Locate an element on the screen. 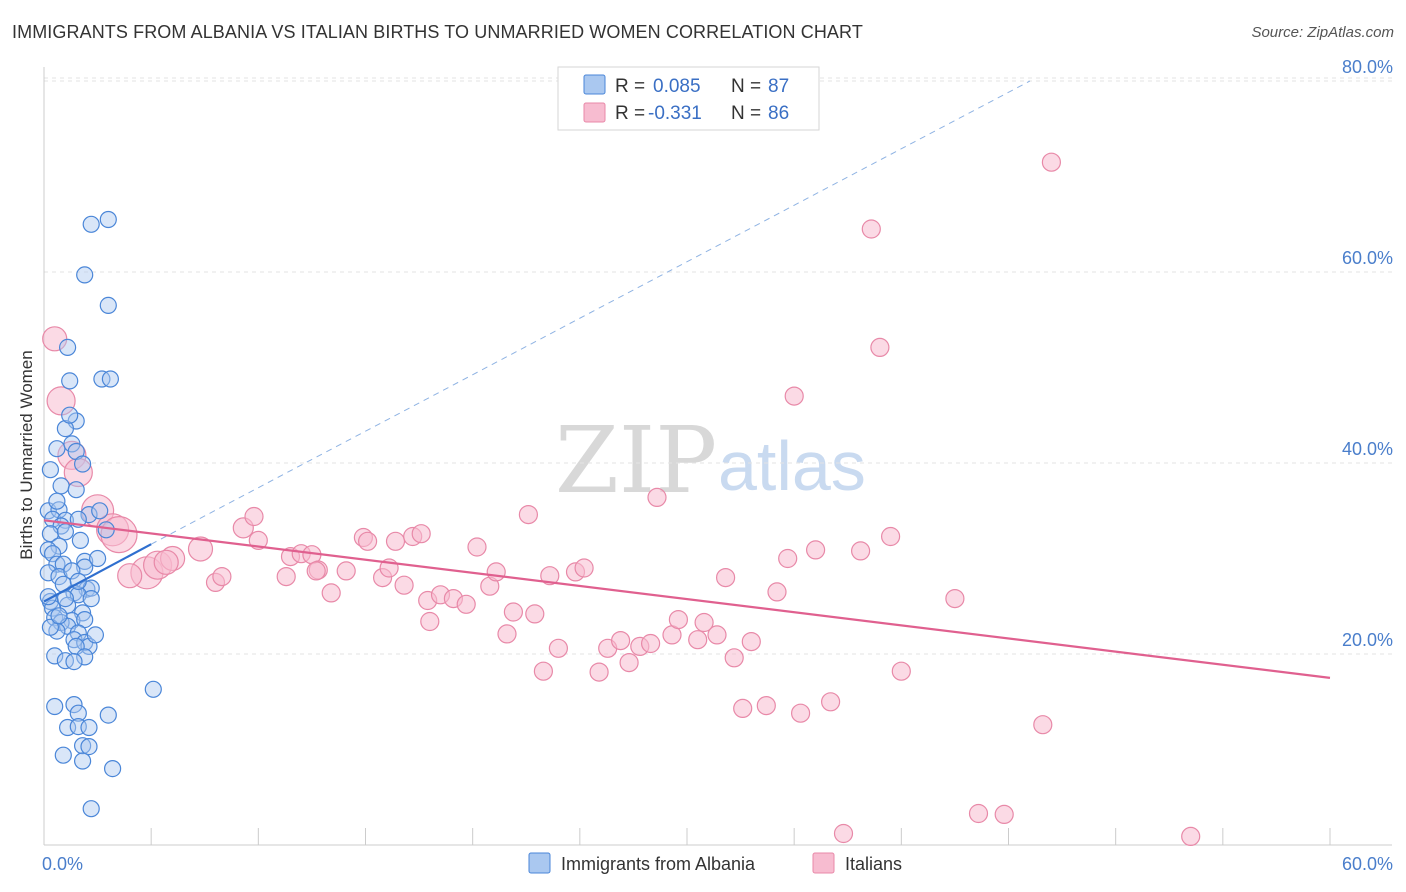  series-legend: Immigrants from Albania Italians is located at coordinates (715, 863).